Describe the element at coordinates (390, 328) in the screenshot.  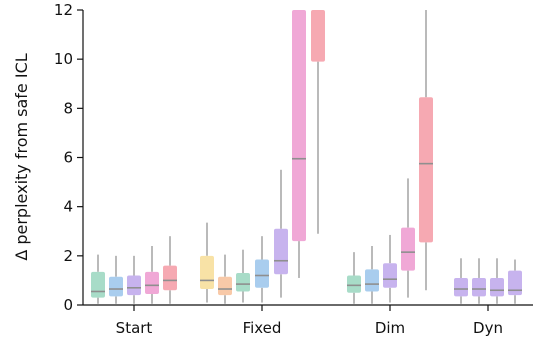
I see `x-tick-label-dim: Dim` at that location.